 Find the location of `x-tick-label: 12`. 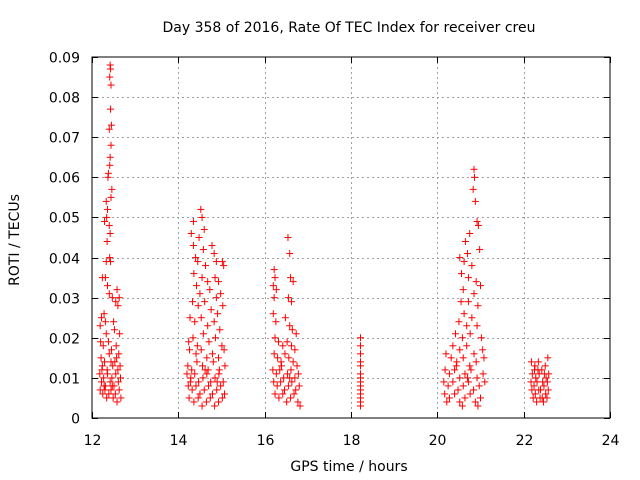

x-tick-label: 12 is located at coordinates (93, 441).